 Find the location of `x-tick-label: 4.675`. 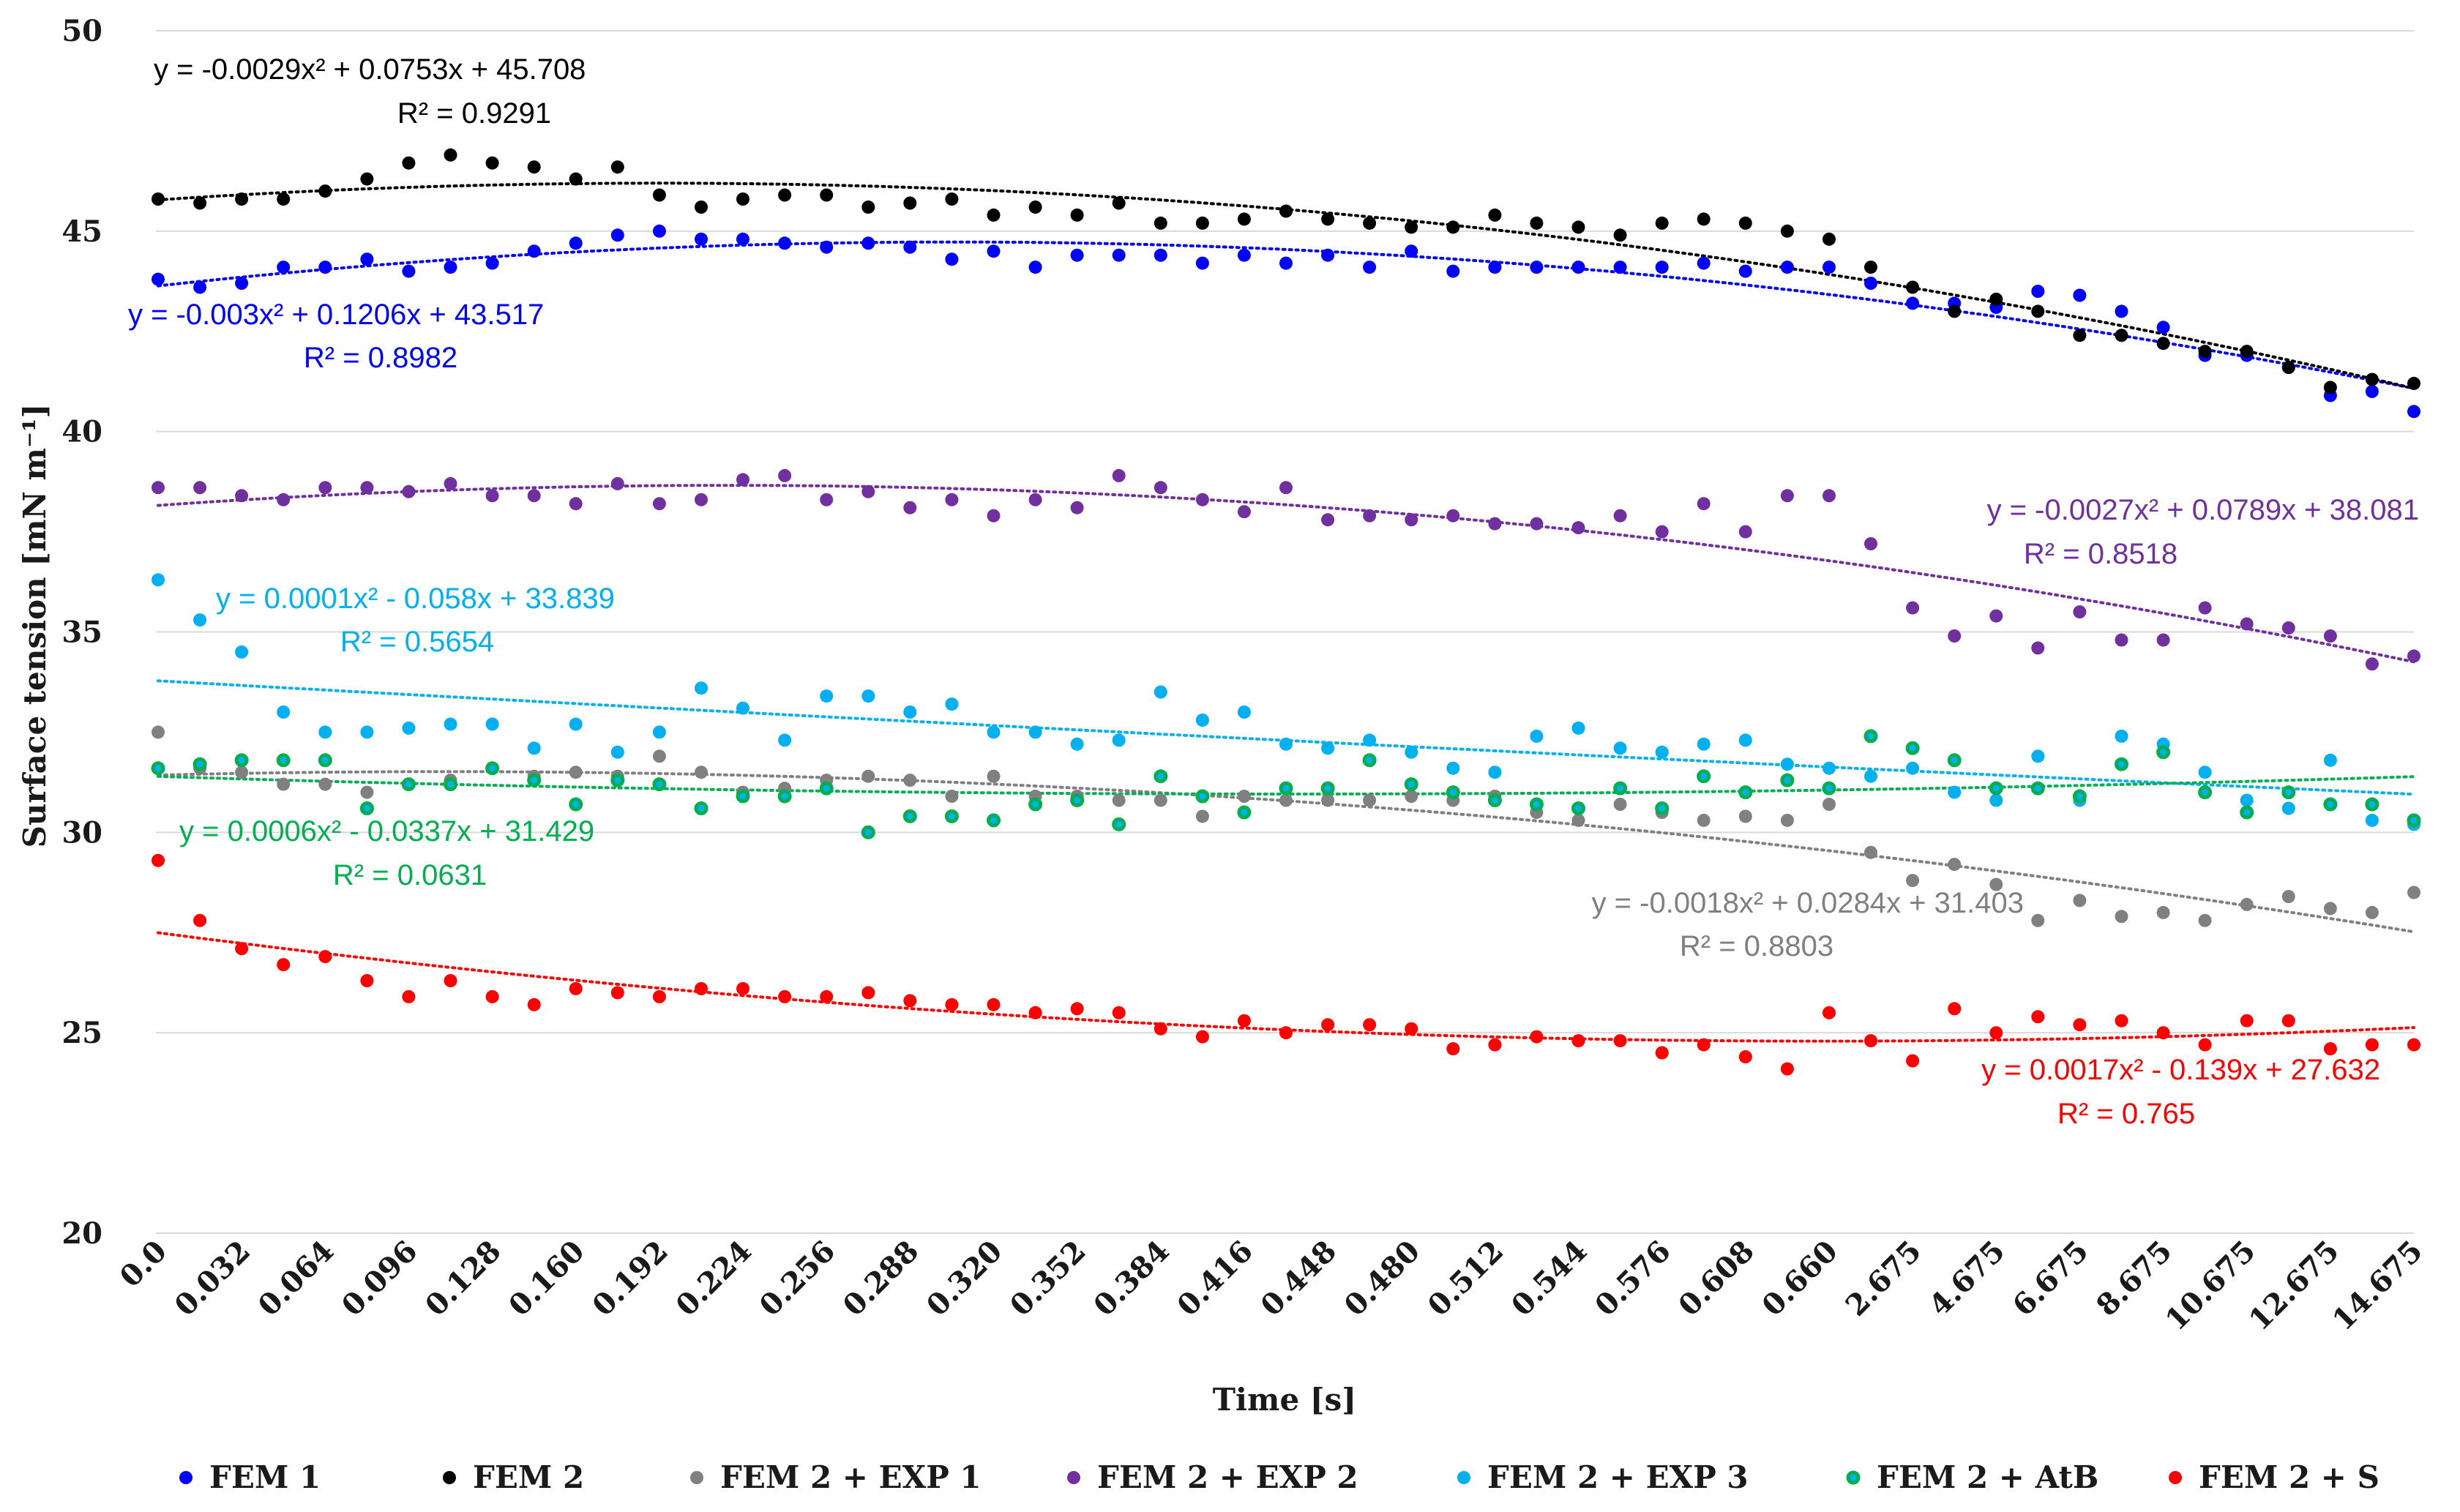

x-tick-label: 4.675 is located at coordinates (1967, 1278).